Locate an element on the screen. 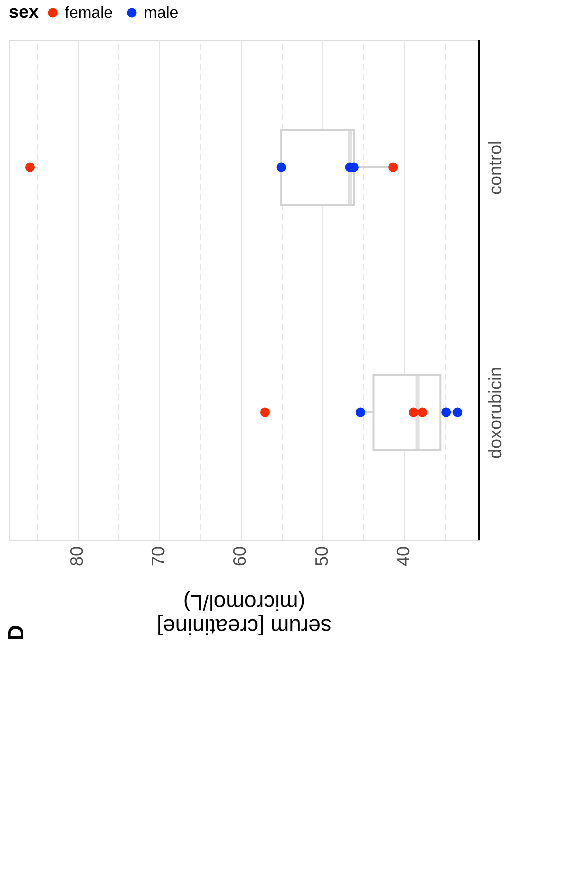 The image size is (569, 885). x-tick-label: 70 is located at coordinates (158, 556).